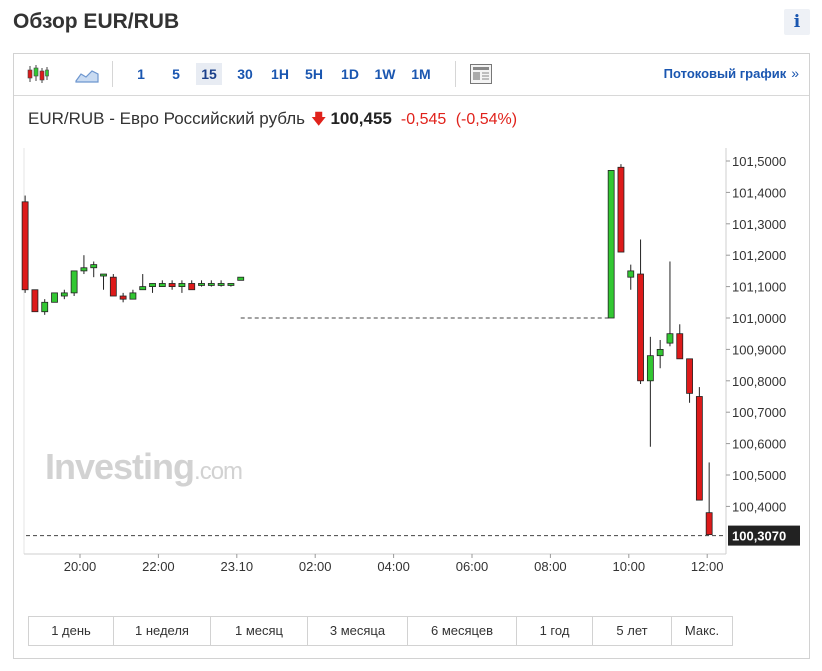 This screenshot has width=822, height=671. I want to click on interval-1h: 1H, so click(280, 74).